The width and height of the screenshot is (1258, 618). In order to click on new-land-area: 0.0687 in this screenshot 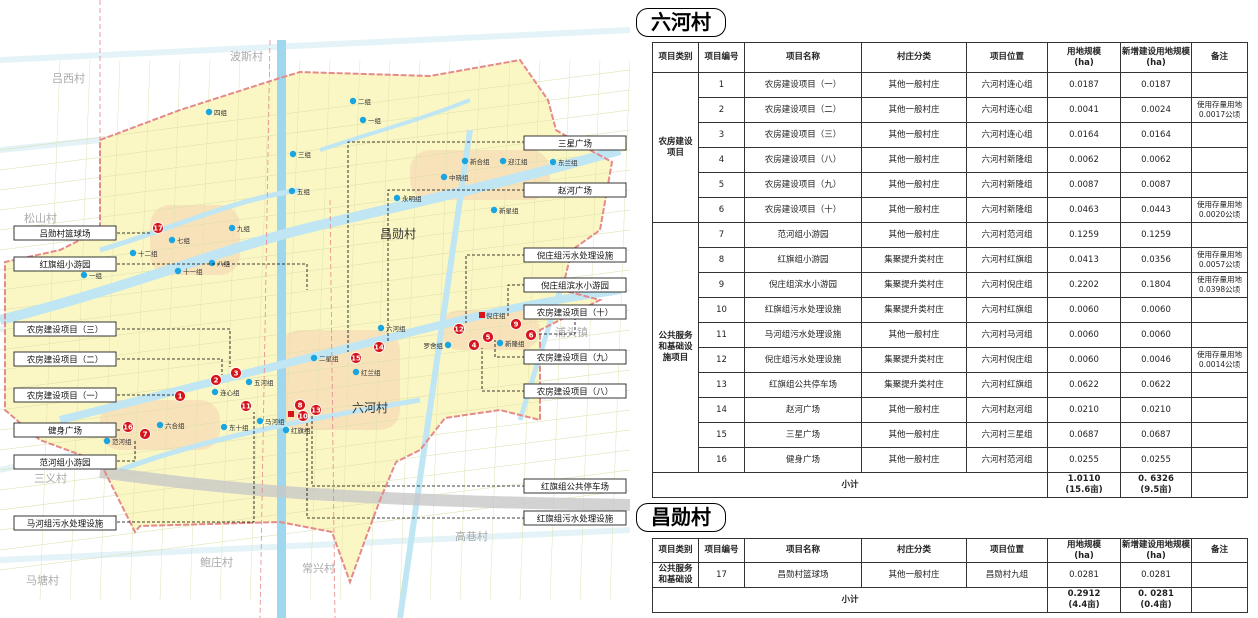, I will do `click(1156, 435)`.